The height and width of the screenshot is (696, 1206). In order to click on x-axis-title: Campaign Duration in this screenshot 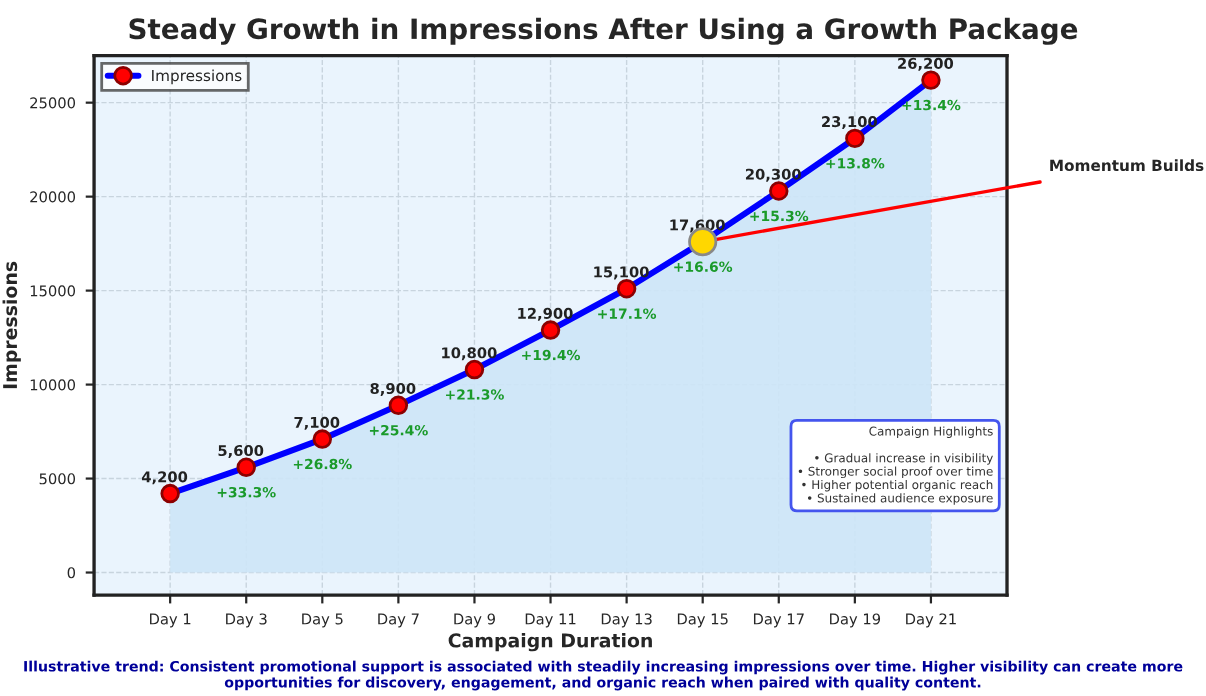, I will do `click(550, 642)`.